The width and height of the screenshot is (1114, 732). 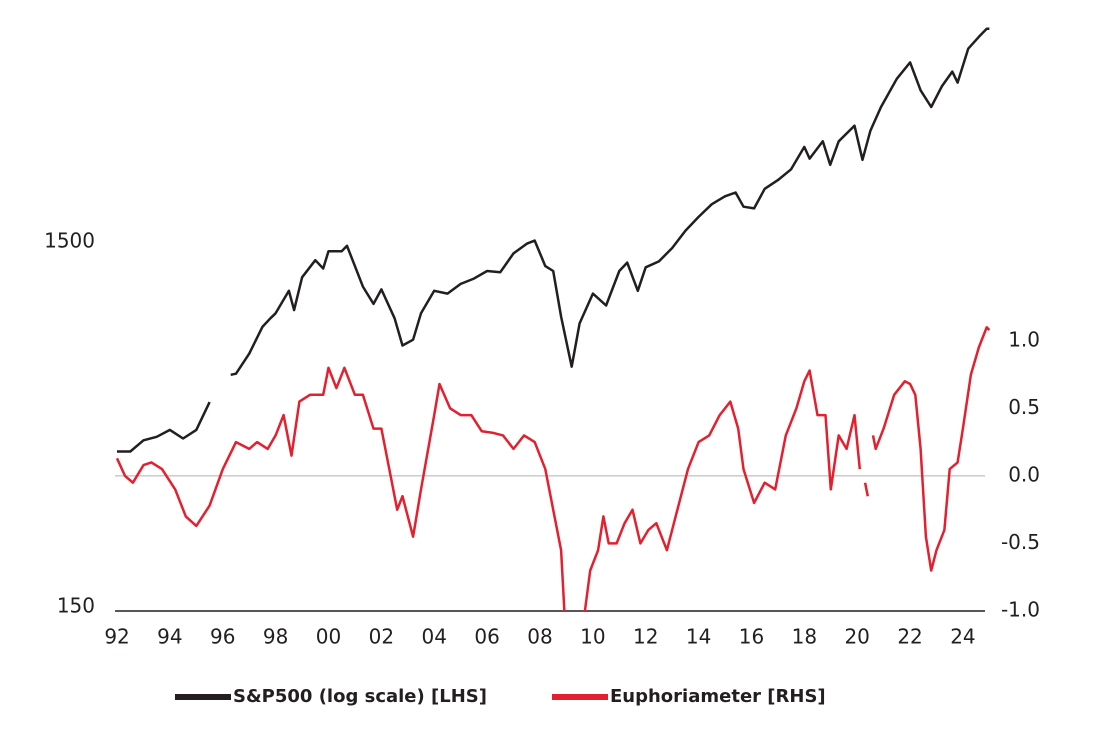 I want to click on x-tick-label: 04, so click(x=434, y=637).